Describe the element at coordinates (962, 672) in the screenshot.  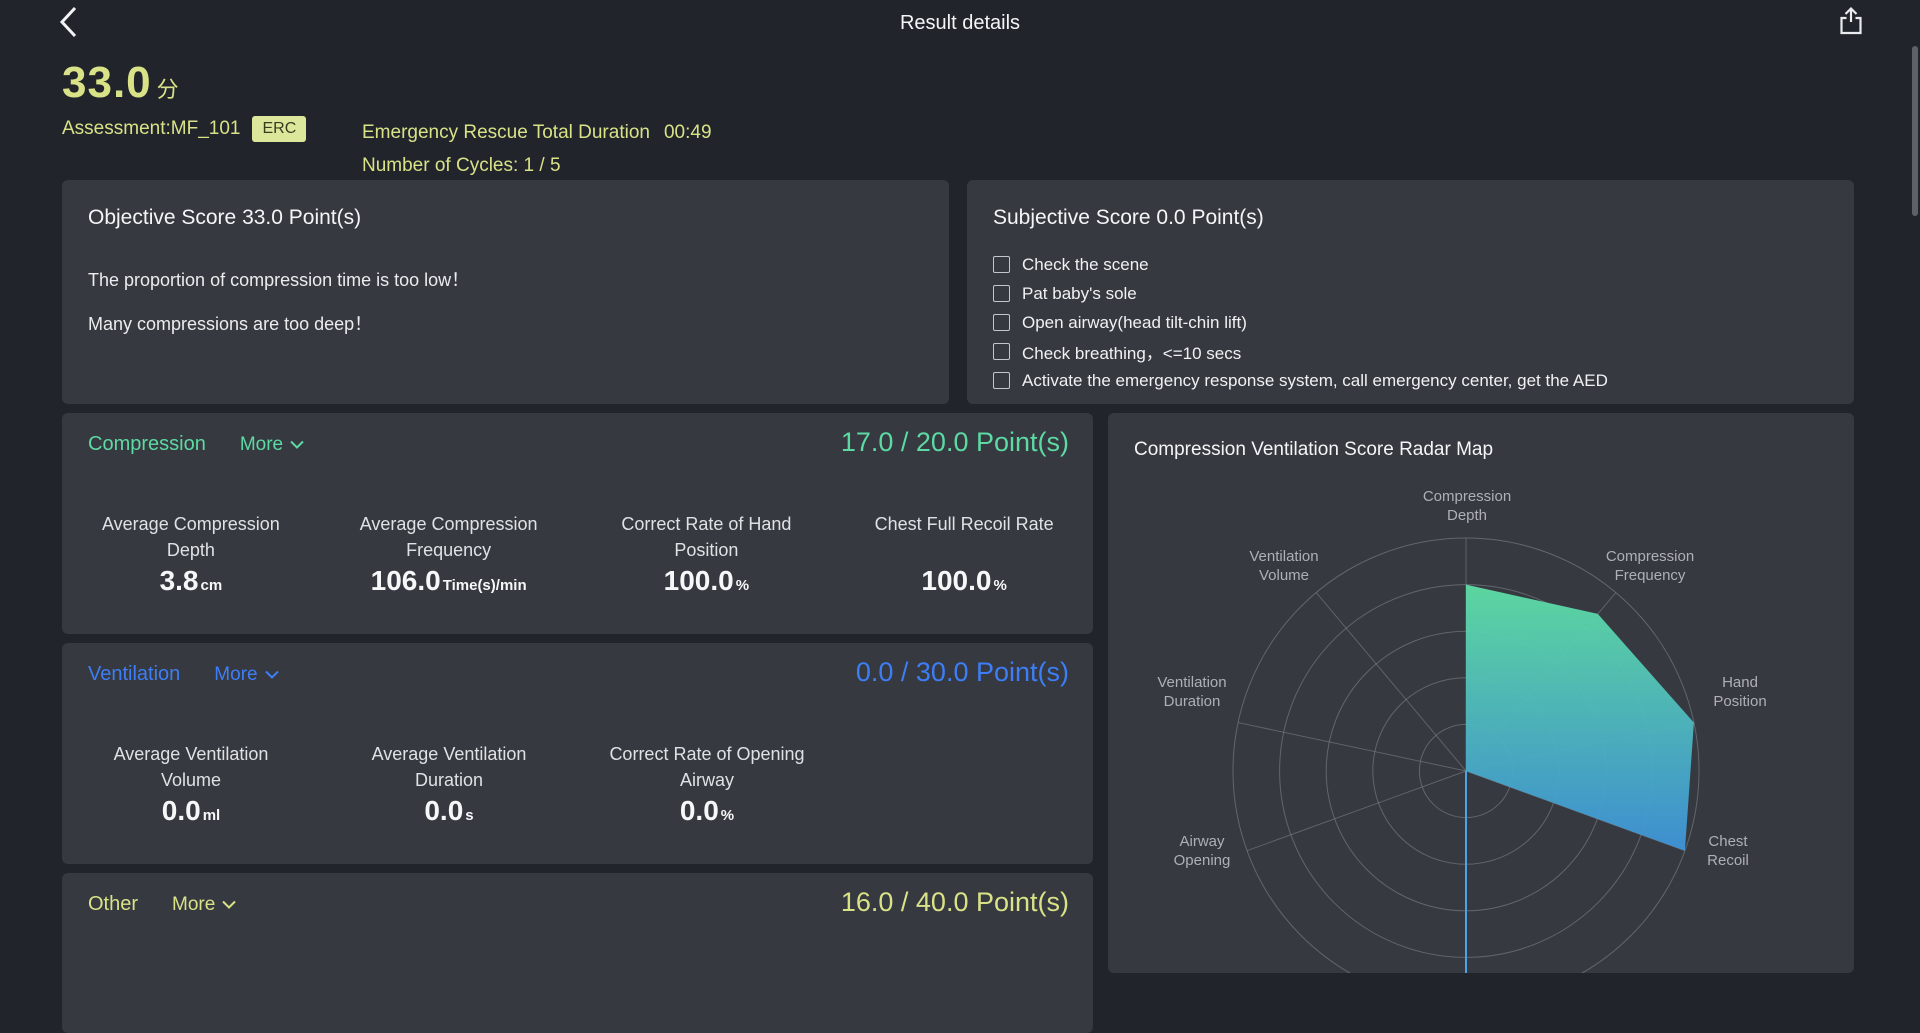
I see `ventilation-score: 0.0 / 30.0 Point(s)` at that location.